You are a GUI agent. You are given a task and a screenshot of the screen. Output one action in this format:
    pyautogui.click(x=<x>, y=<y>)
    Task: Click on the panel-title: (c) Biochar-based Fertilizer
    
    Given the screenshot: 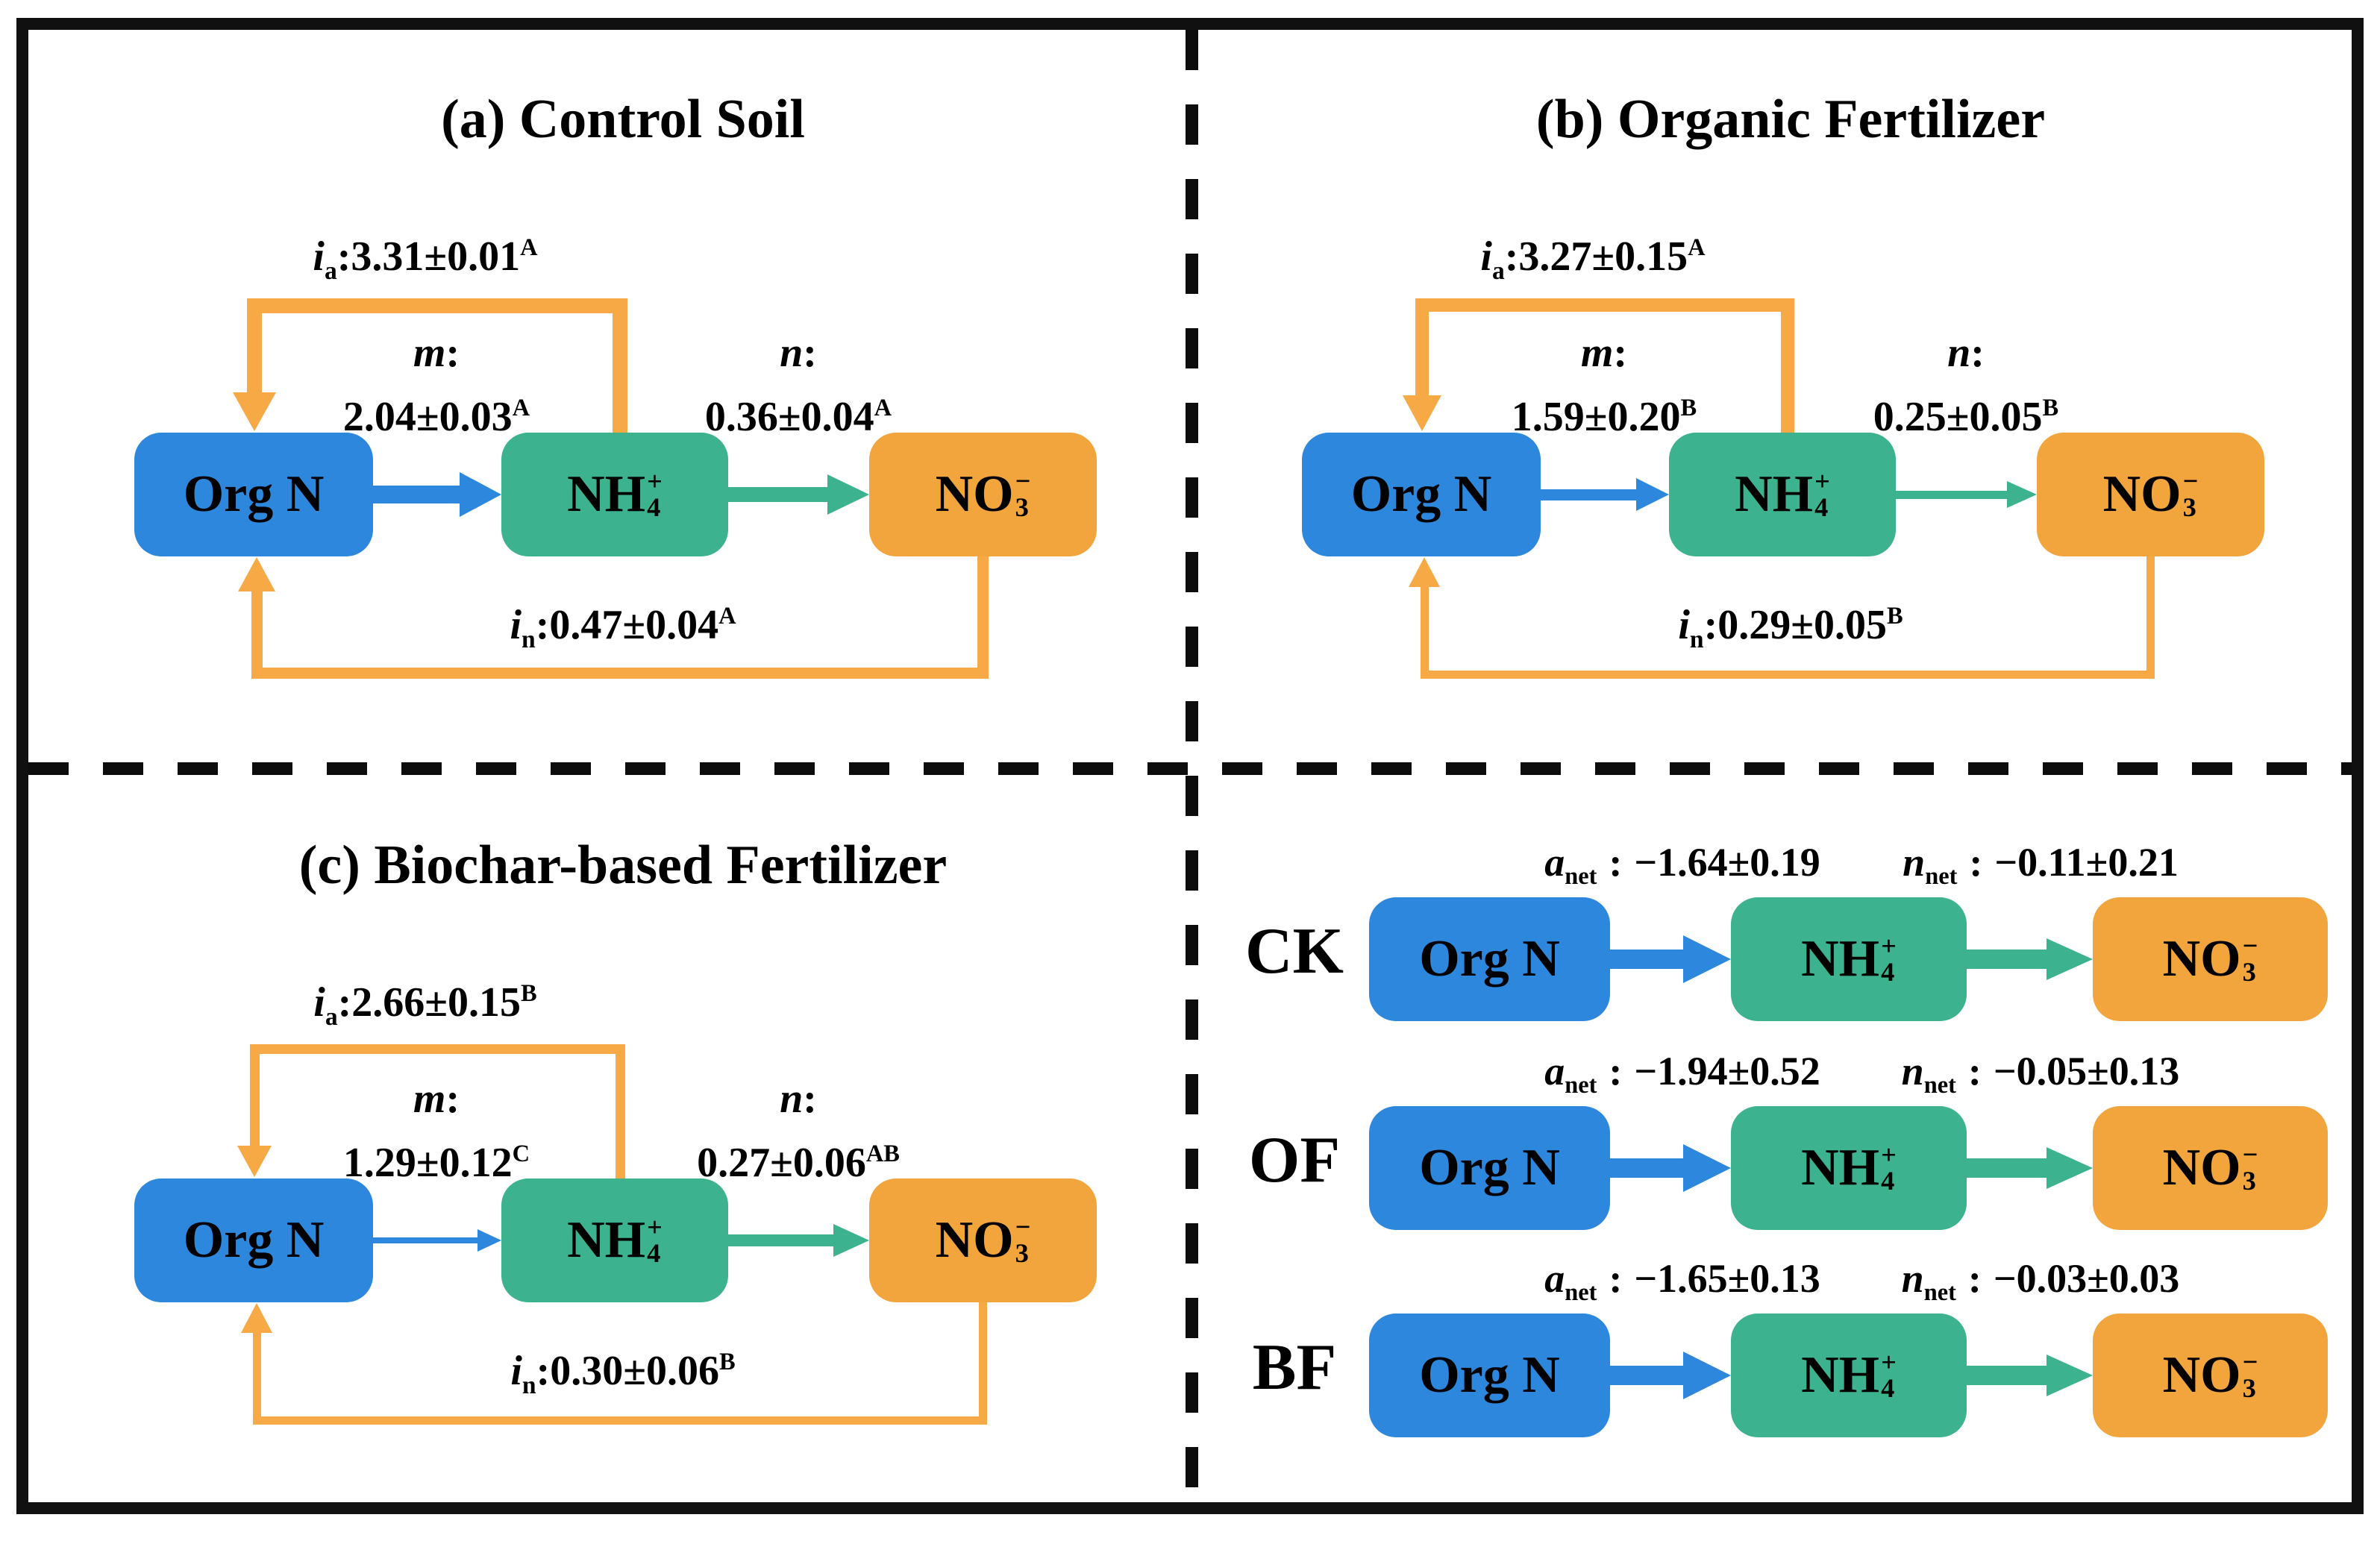 What is the action you would take?
    pyautogui.click(x=623, y=865)
    